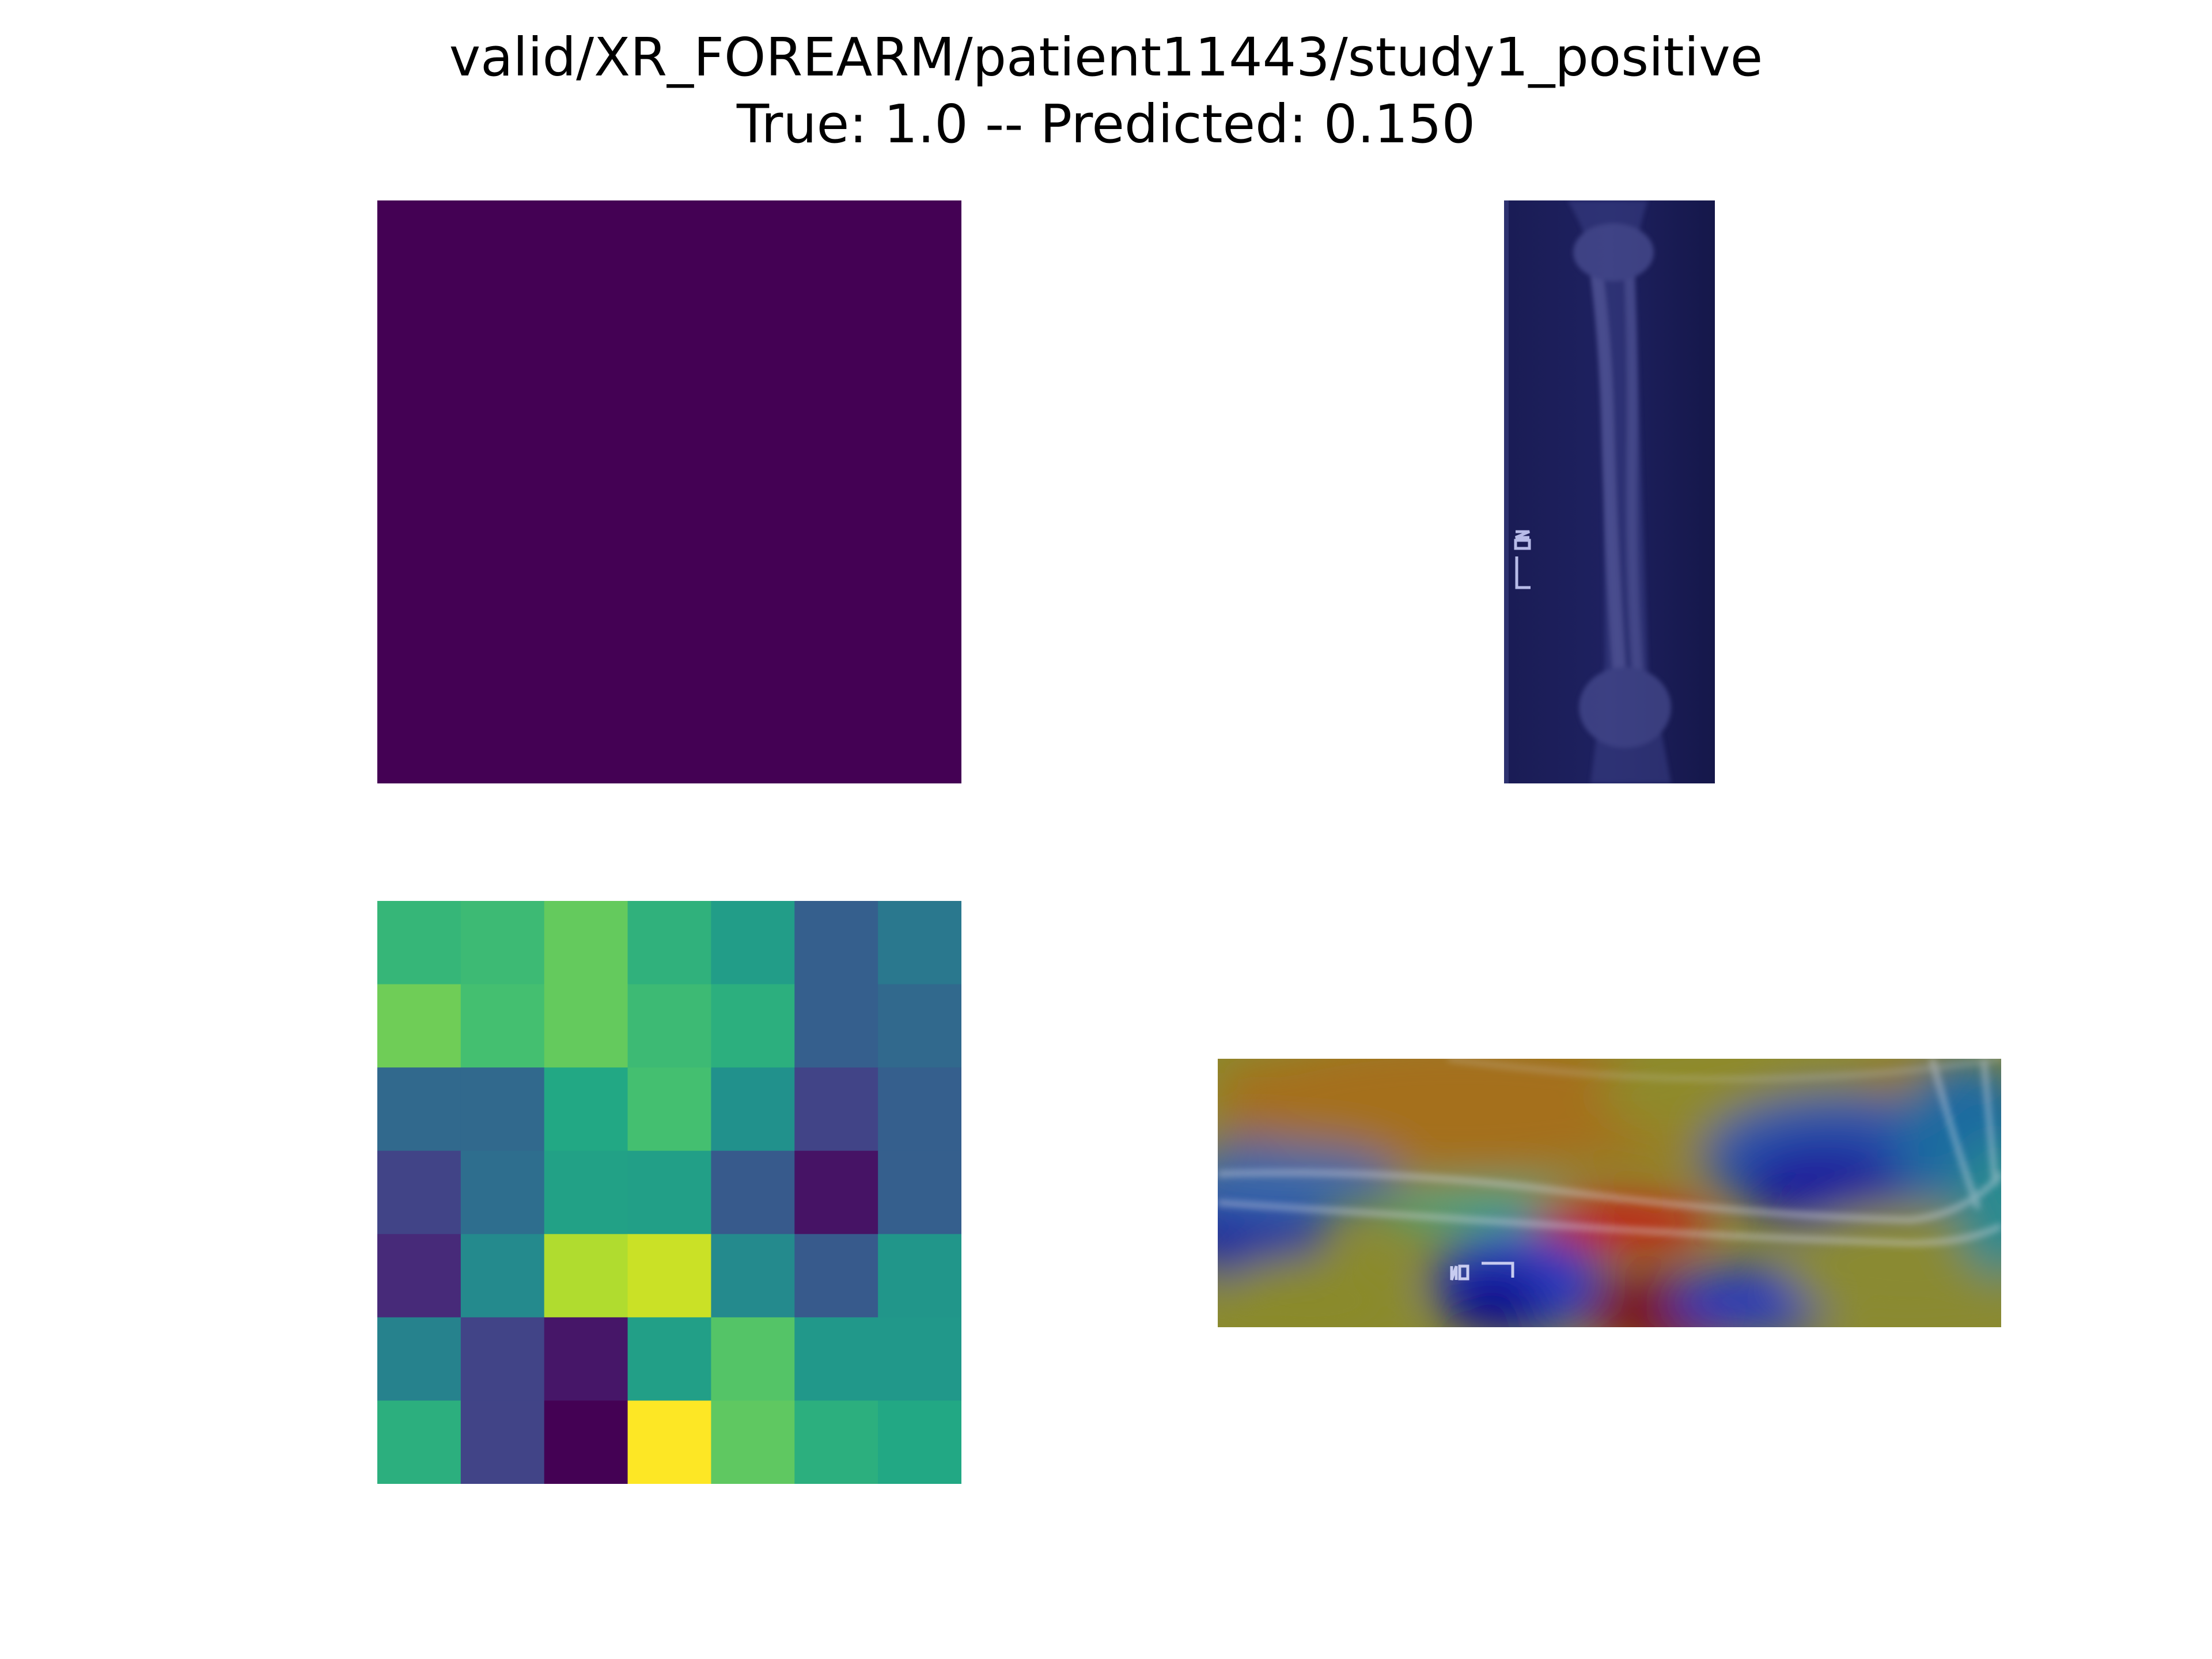 This screenshot has width=2212, height=1659. Describe the element at coordinates (919, 1026) in the screenshot. I see `heatmap-cell-r1-c6` at that location.